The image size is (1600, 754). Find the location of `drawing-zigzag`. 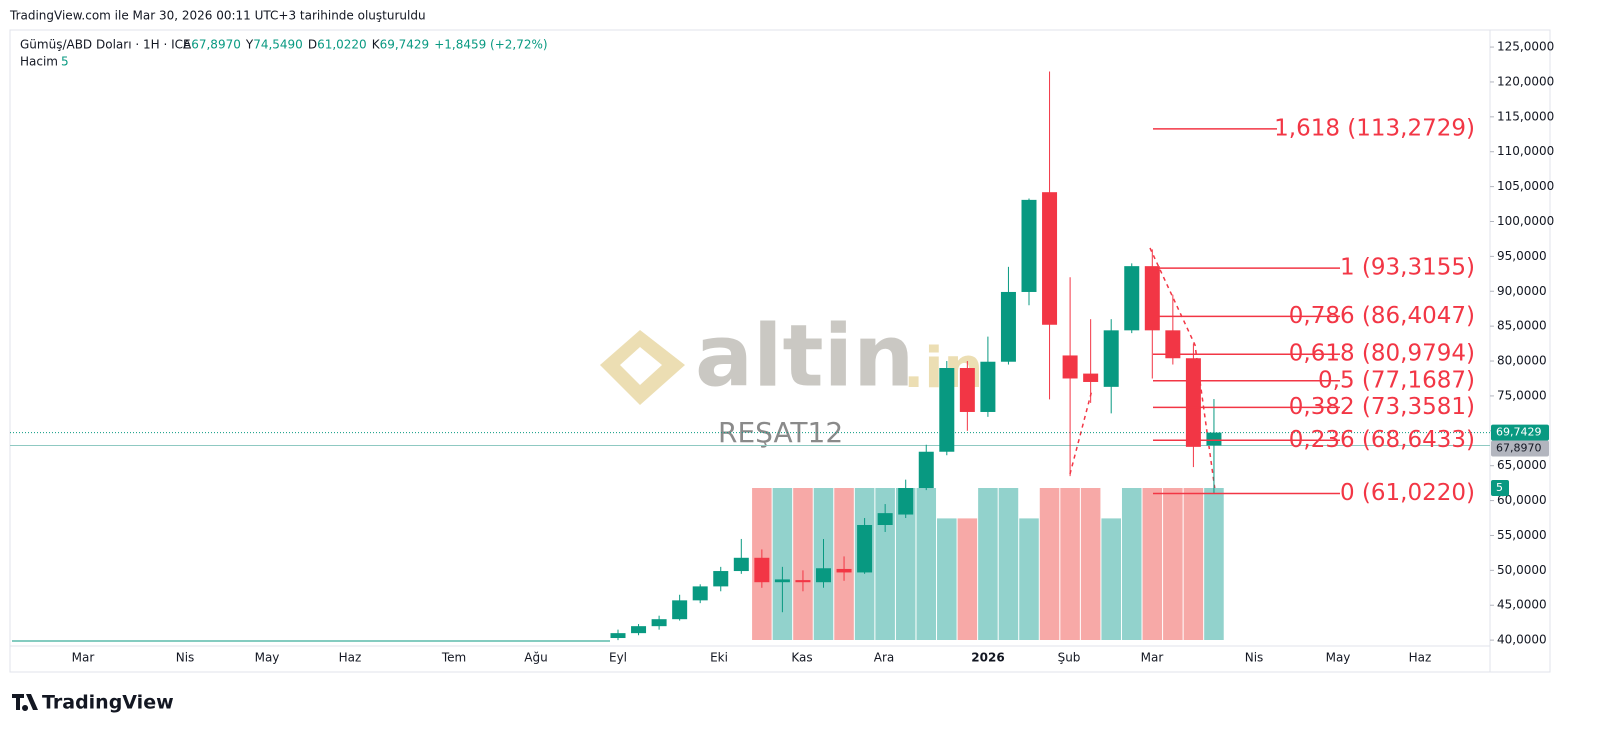

drawing-zigzag is located at coordinates (1142, 369).